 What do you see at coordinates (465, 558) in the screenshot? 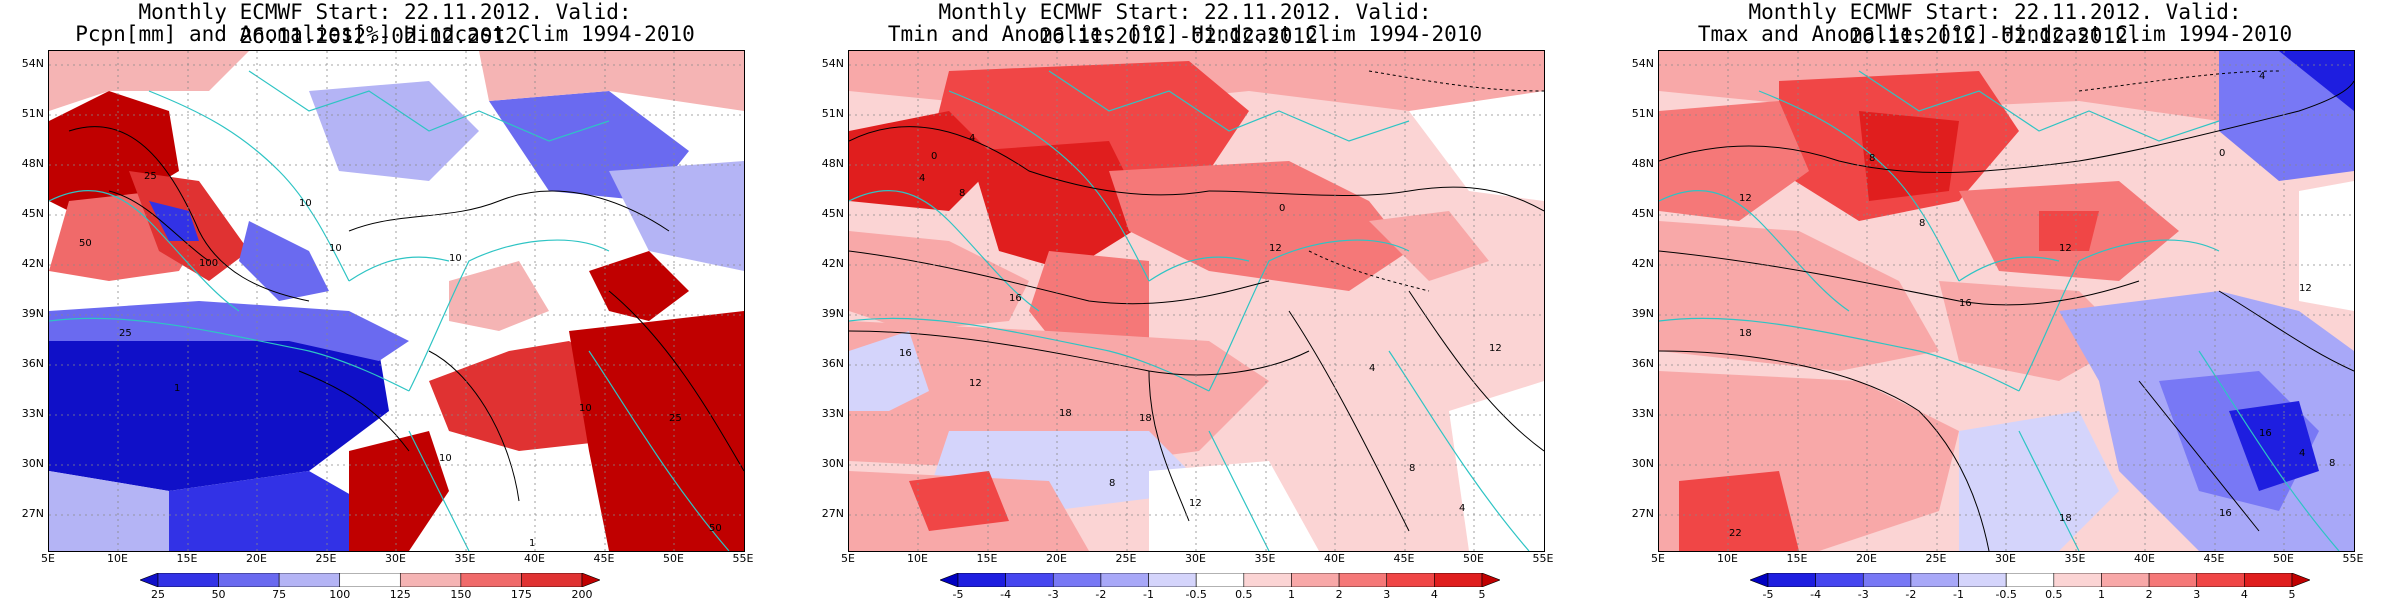
I see `longitude-label: 35E` at bounding box center [465, 558].